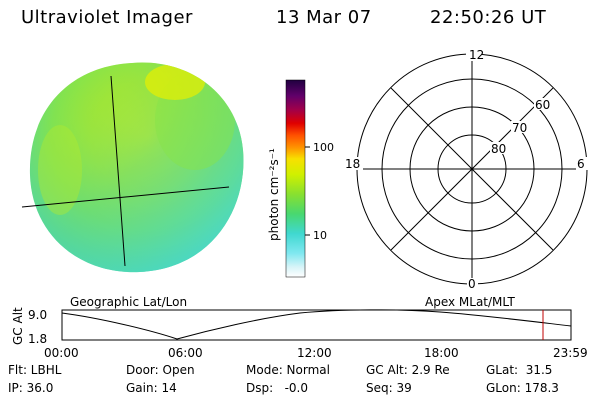 The height and width of the screenshot is (400, 600). I want to click on mlt-label-18: 18, so click(352, 164).